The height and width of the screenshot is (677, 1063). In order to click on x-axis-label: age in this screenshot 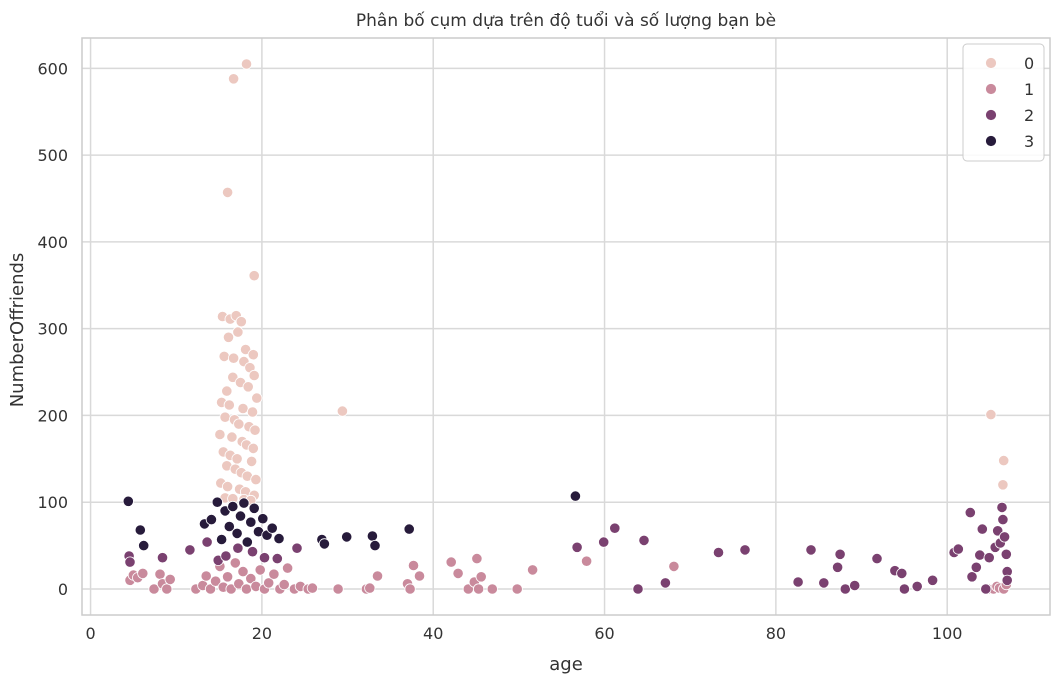, I will do `click(566, 664)`.